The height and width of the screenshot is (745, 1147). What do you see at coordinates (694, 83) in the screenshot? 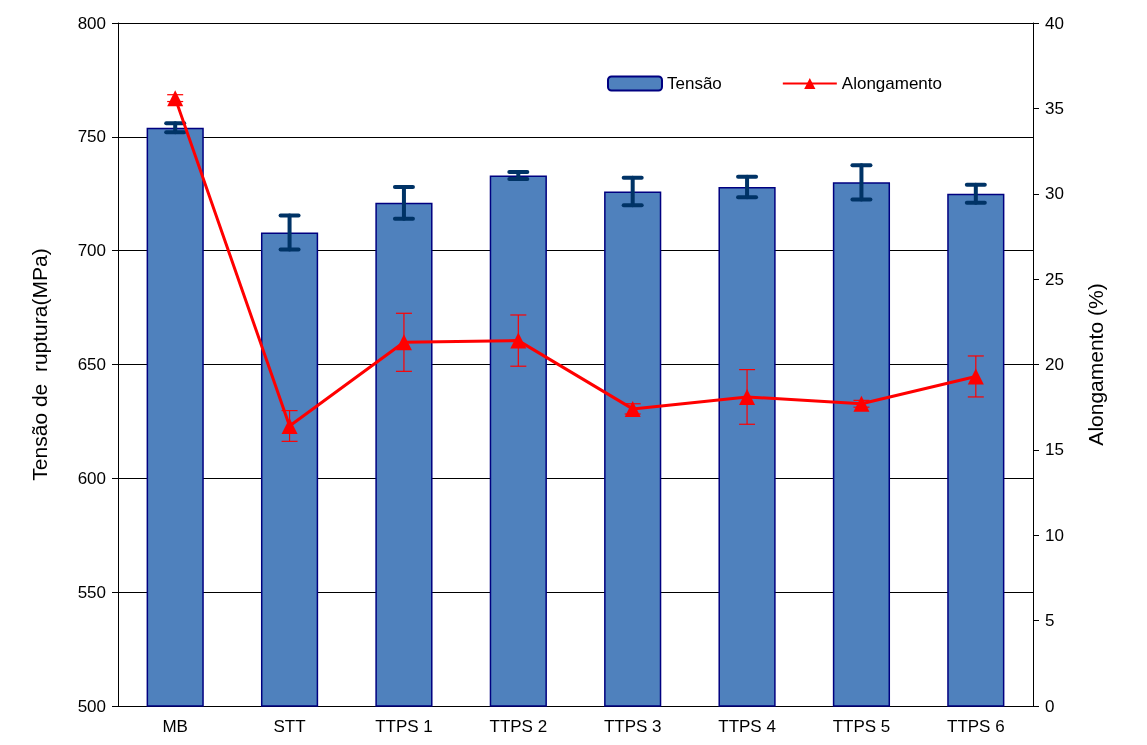
I see `legend-label: Tensão` at bounding box center [694, 83].